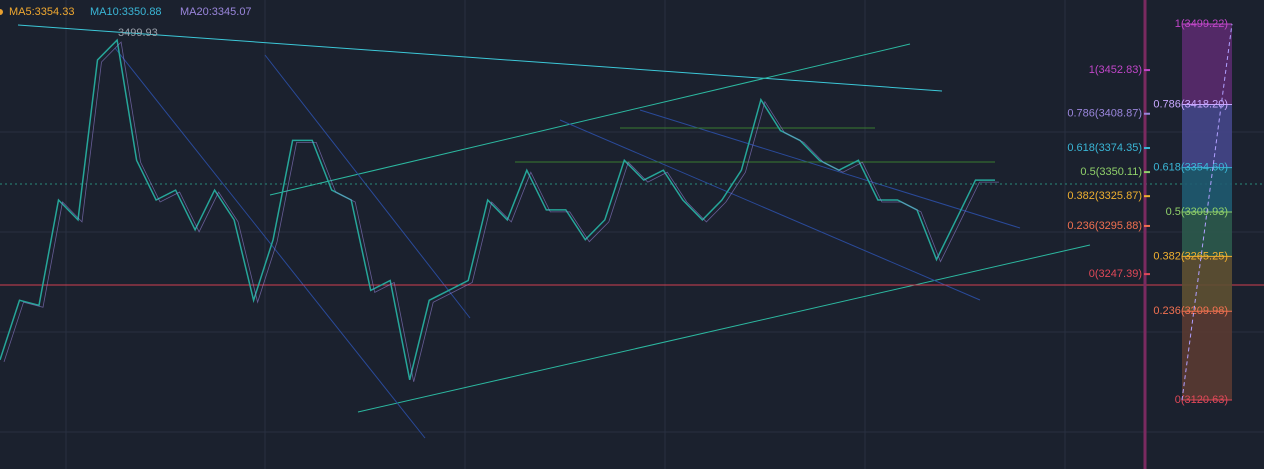 The width and height of the screenshot is (1264, 469). I want to click on fib-label: 0.5(3309.93), so click(1197, 212).